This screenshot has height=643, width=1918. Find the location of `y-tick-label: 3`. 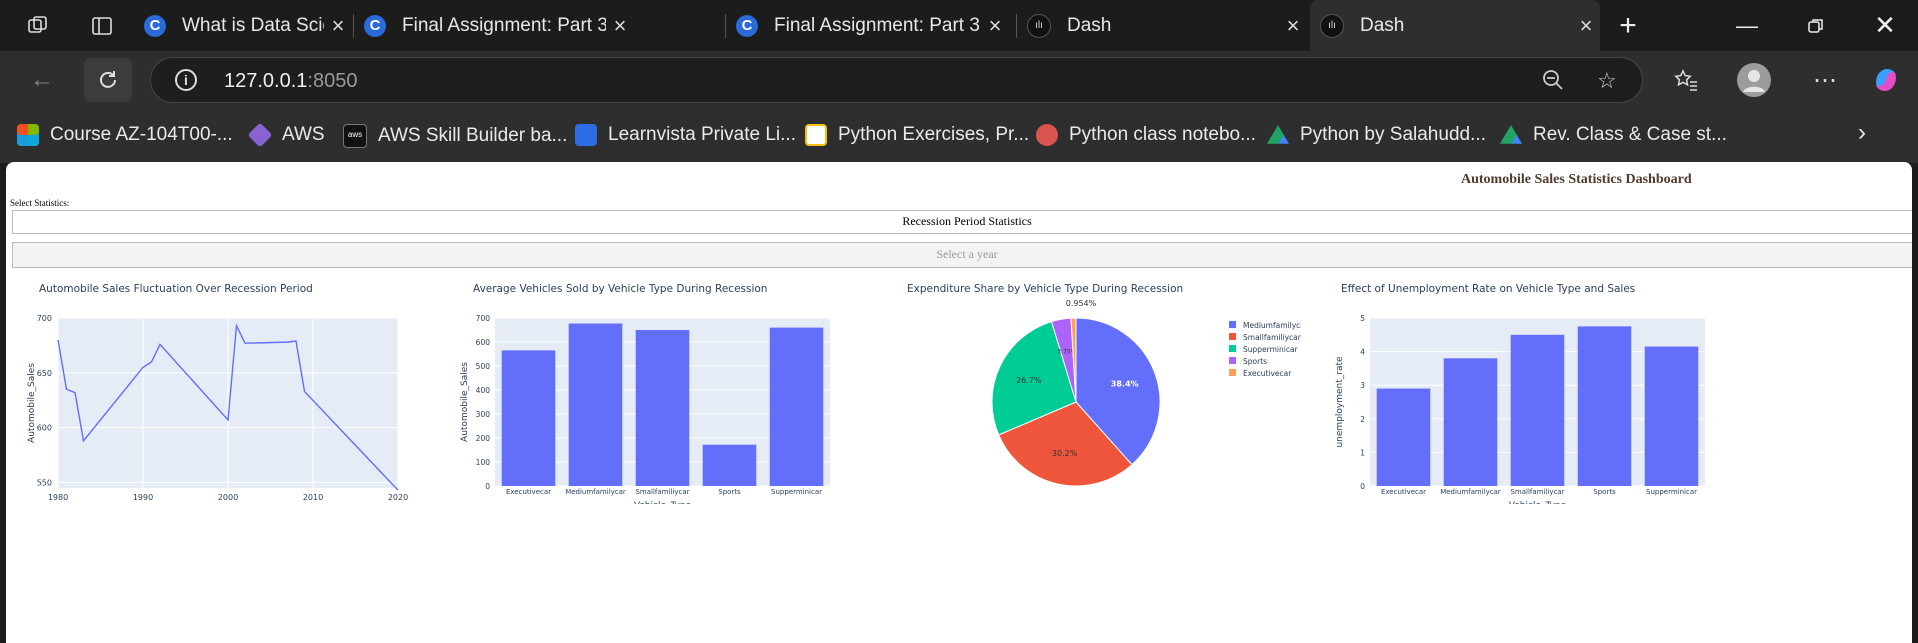

y-tick-label: 3 is located at coordinates (1362, 385).